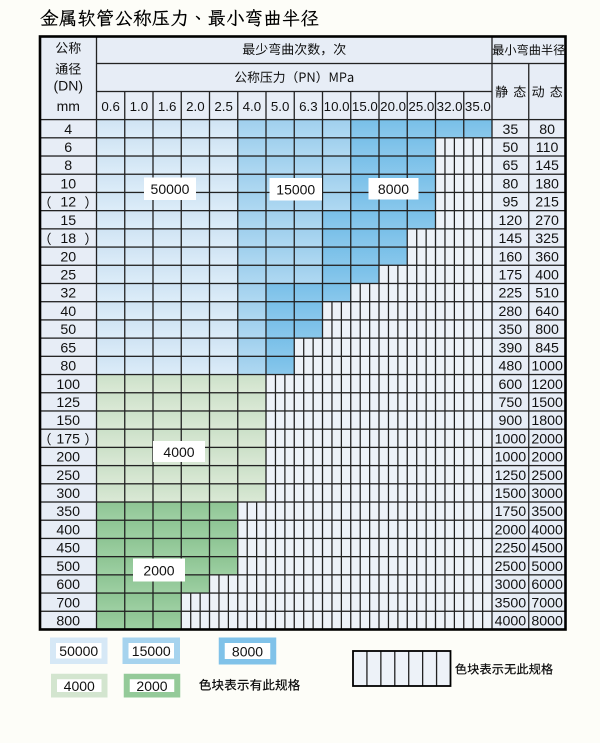 This screenshot has width=600, height=748. I want to click on svg-text: 100, so click(68, 385).